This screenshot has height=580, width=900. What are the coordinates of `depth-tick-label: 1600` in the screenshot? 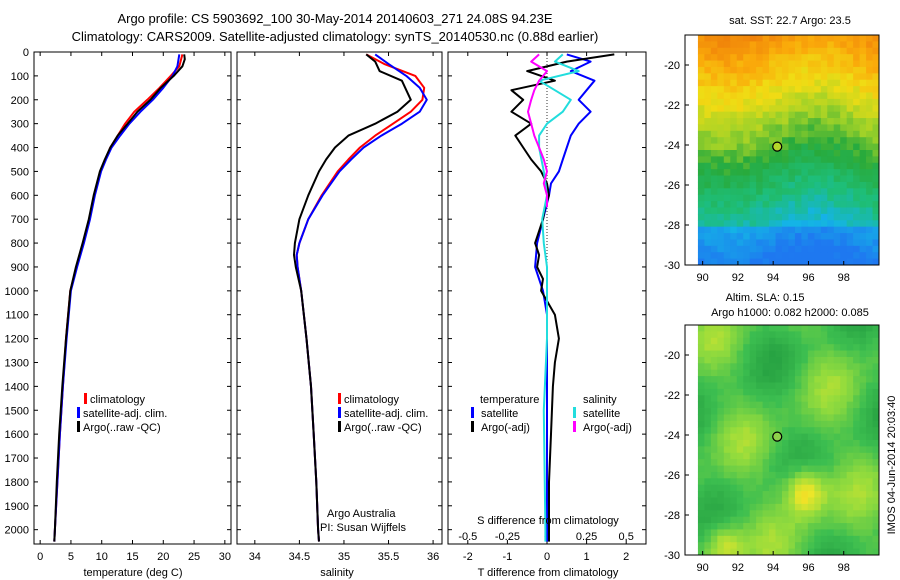 It's located at (17, 435).